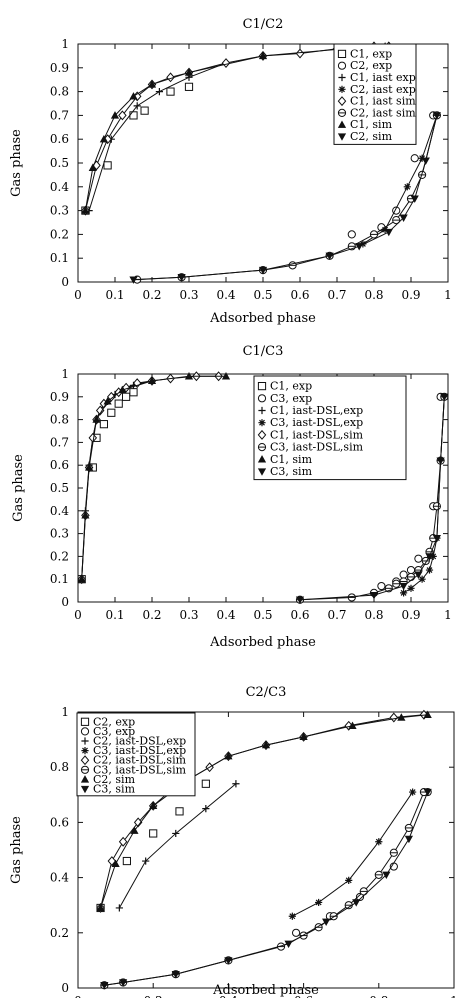 The width and height of the screenshot is (474, 998). What do you see at coordinates (316, 410) in the screenshot?
I see `legend-label: C1, iast-DSL,exp` at bounding box center [316, 410].